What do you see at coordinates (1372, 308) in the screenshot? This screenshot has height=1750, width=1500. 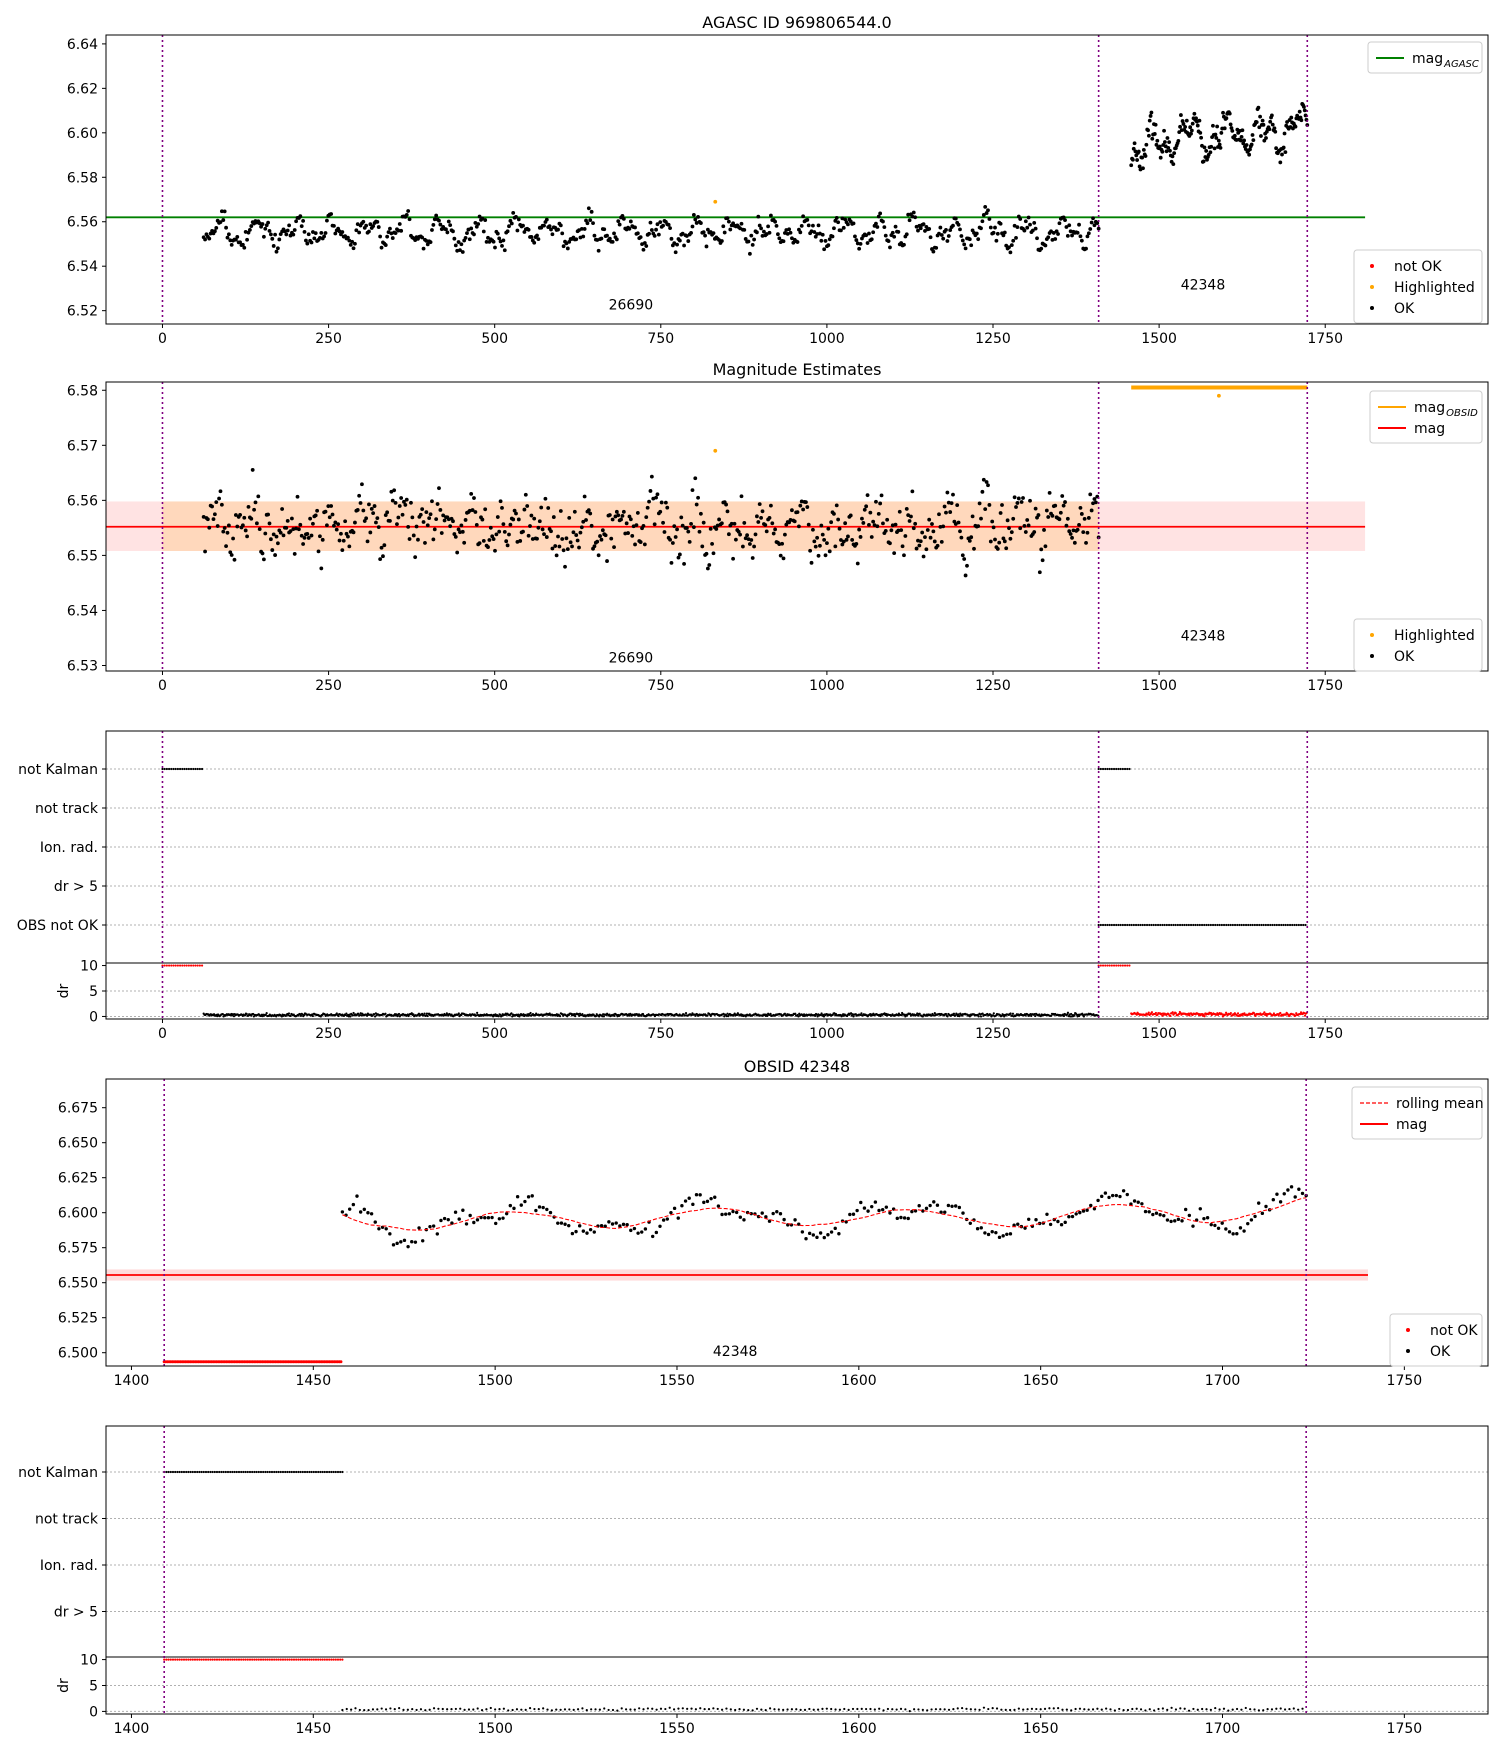 I see `legend-marker` at bounding box center [1372, 308].